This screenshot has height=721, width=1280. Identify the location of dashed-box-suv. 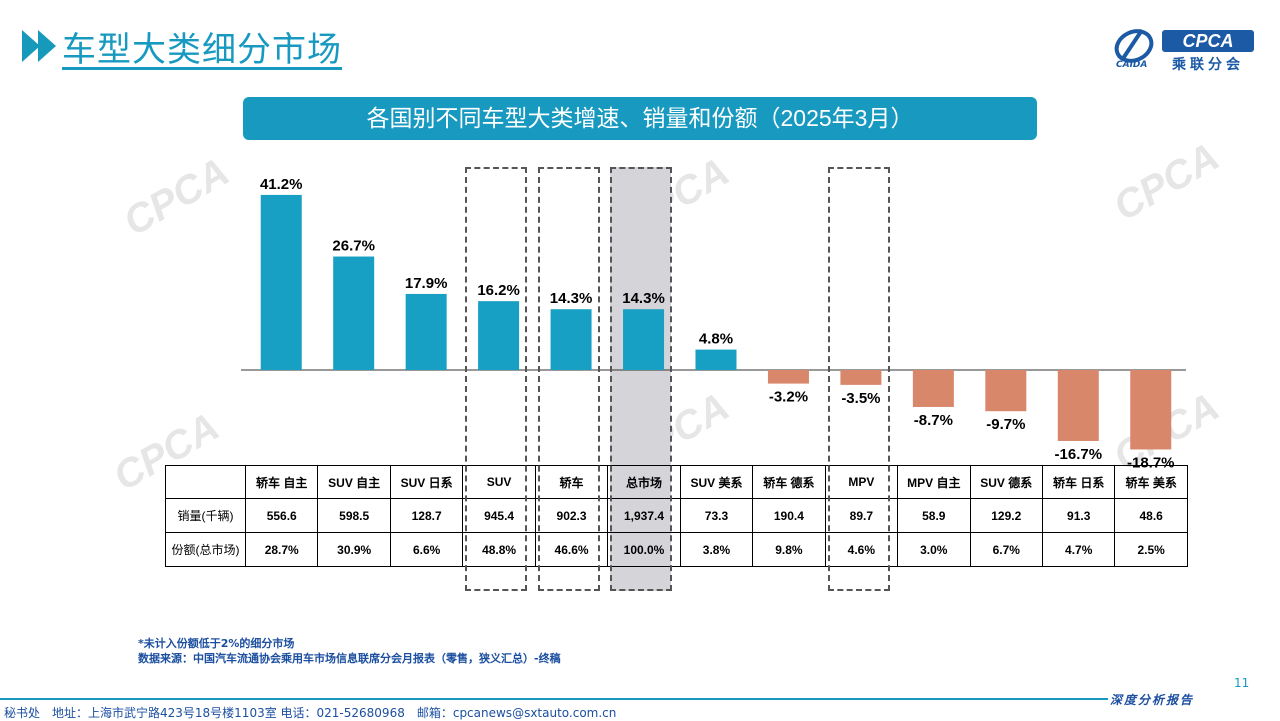
(496, 379).